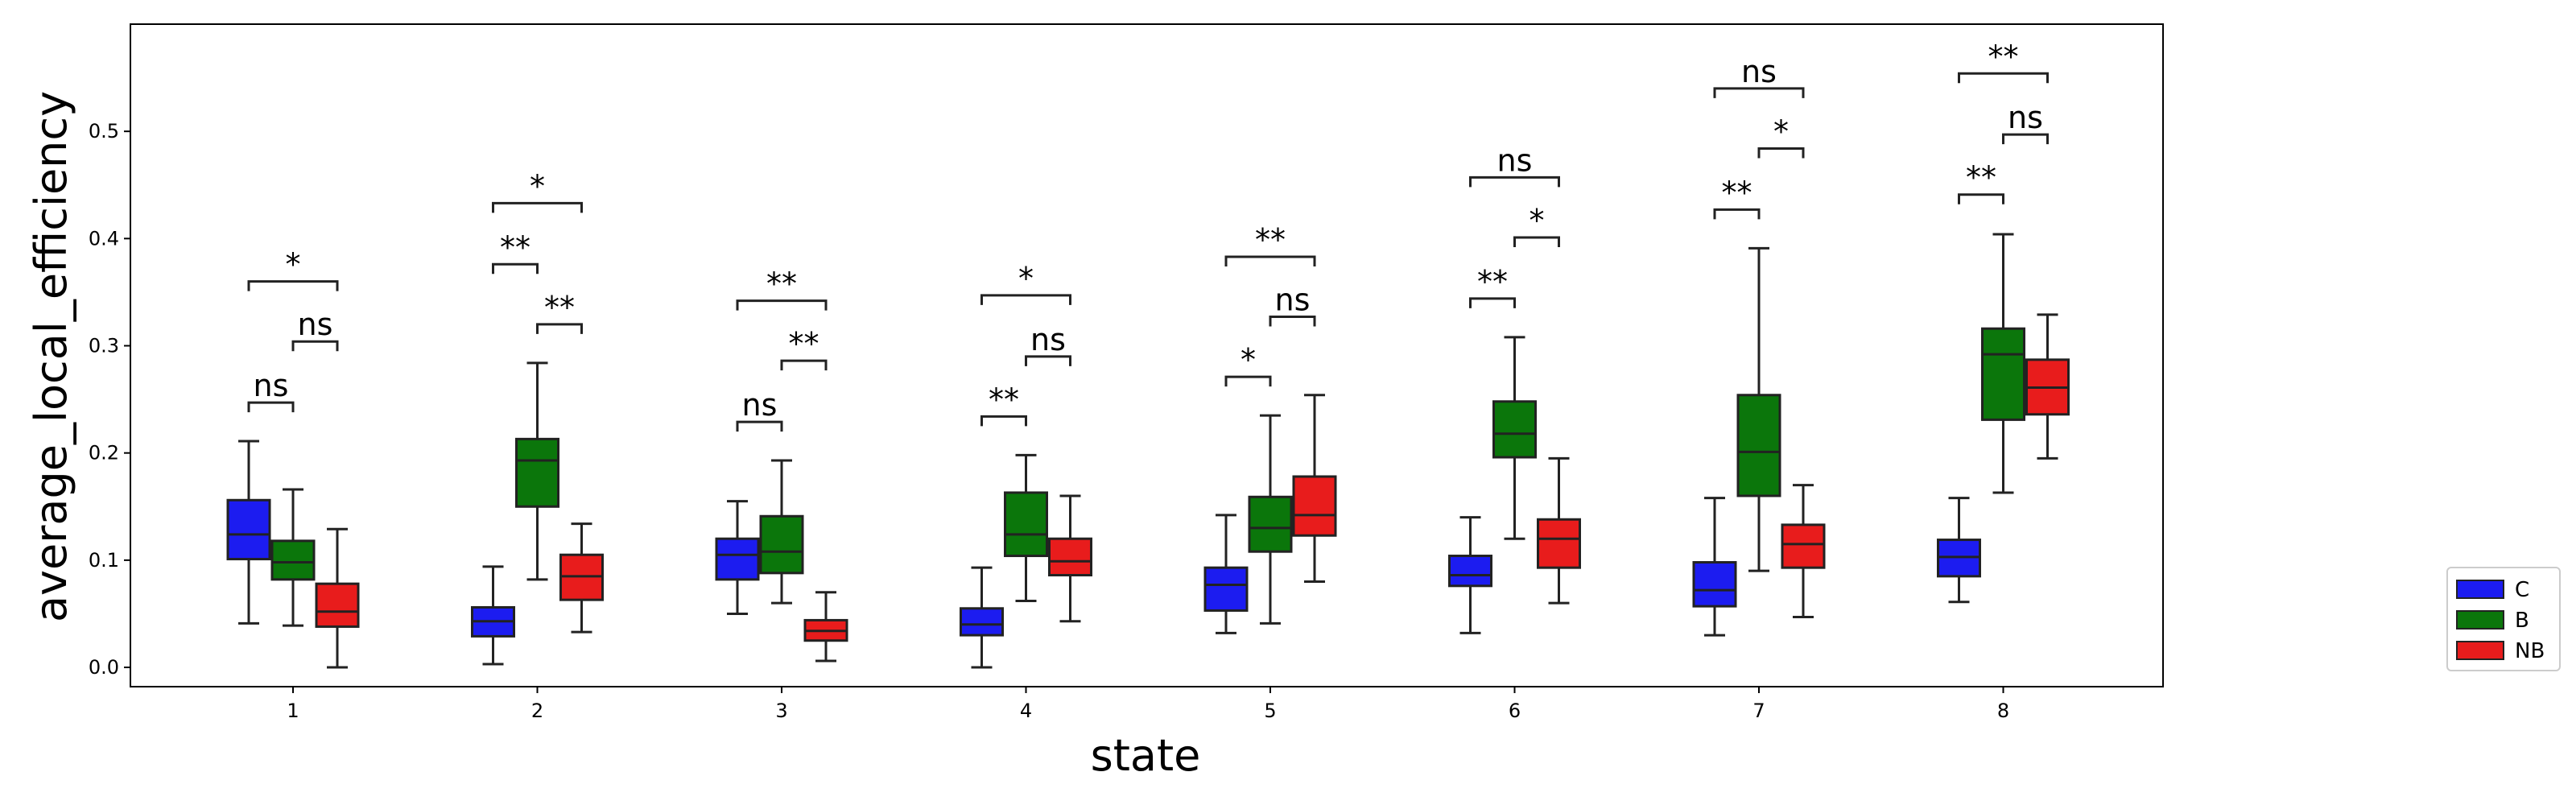  I want to click on x-tick-label: 2, so click(537, 711).